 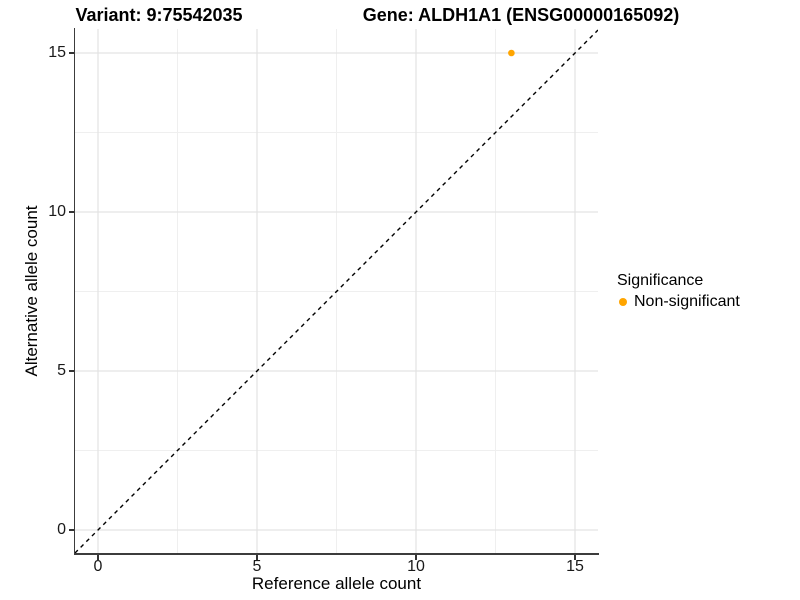 I want to click on data-point, so click(x=511, y=53).